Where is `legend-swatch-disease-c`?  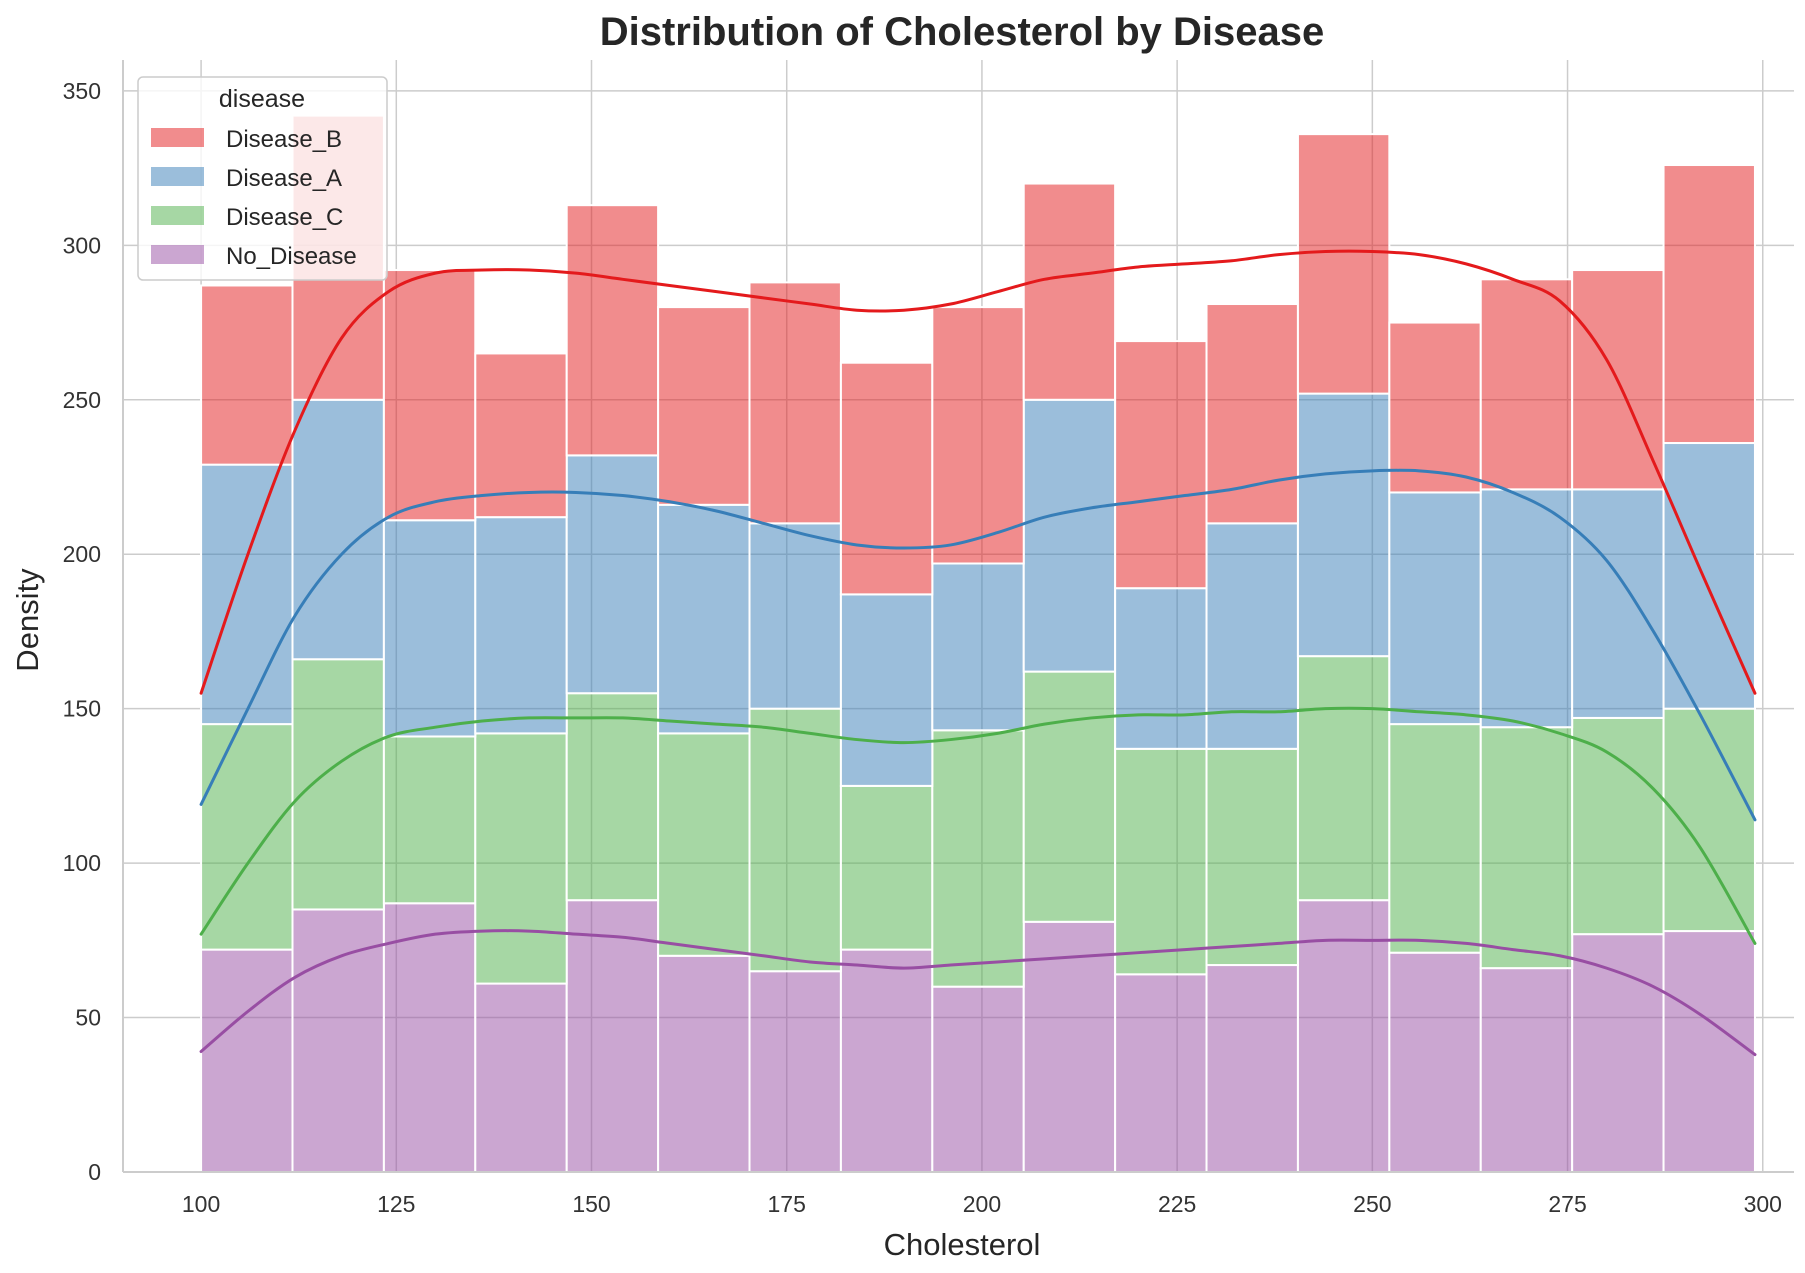
legend-swatch-disease-c is located at coordinates (177, 215).